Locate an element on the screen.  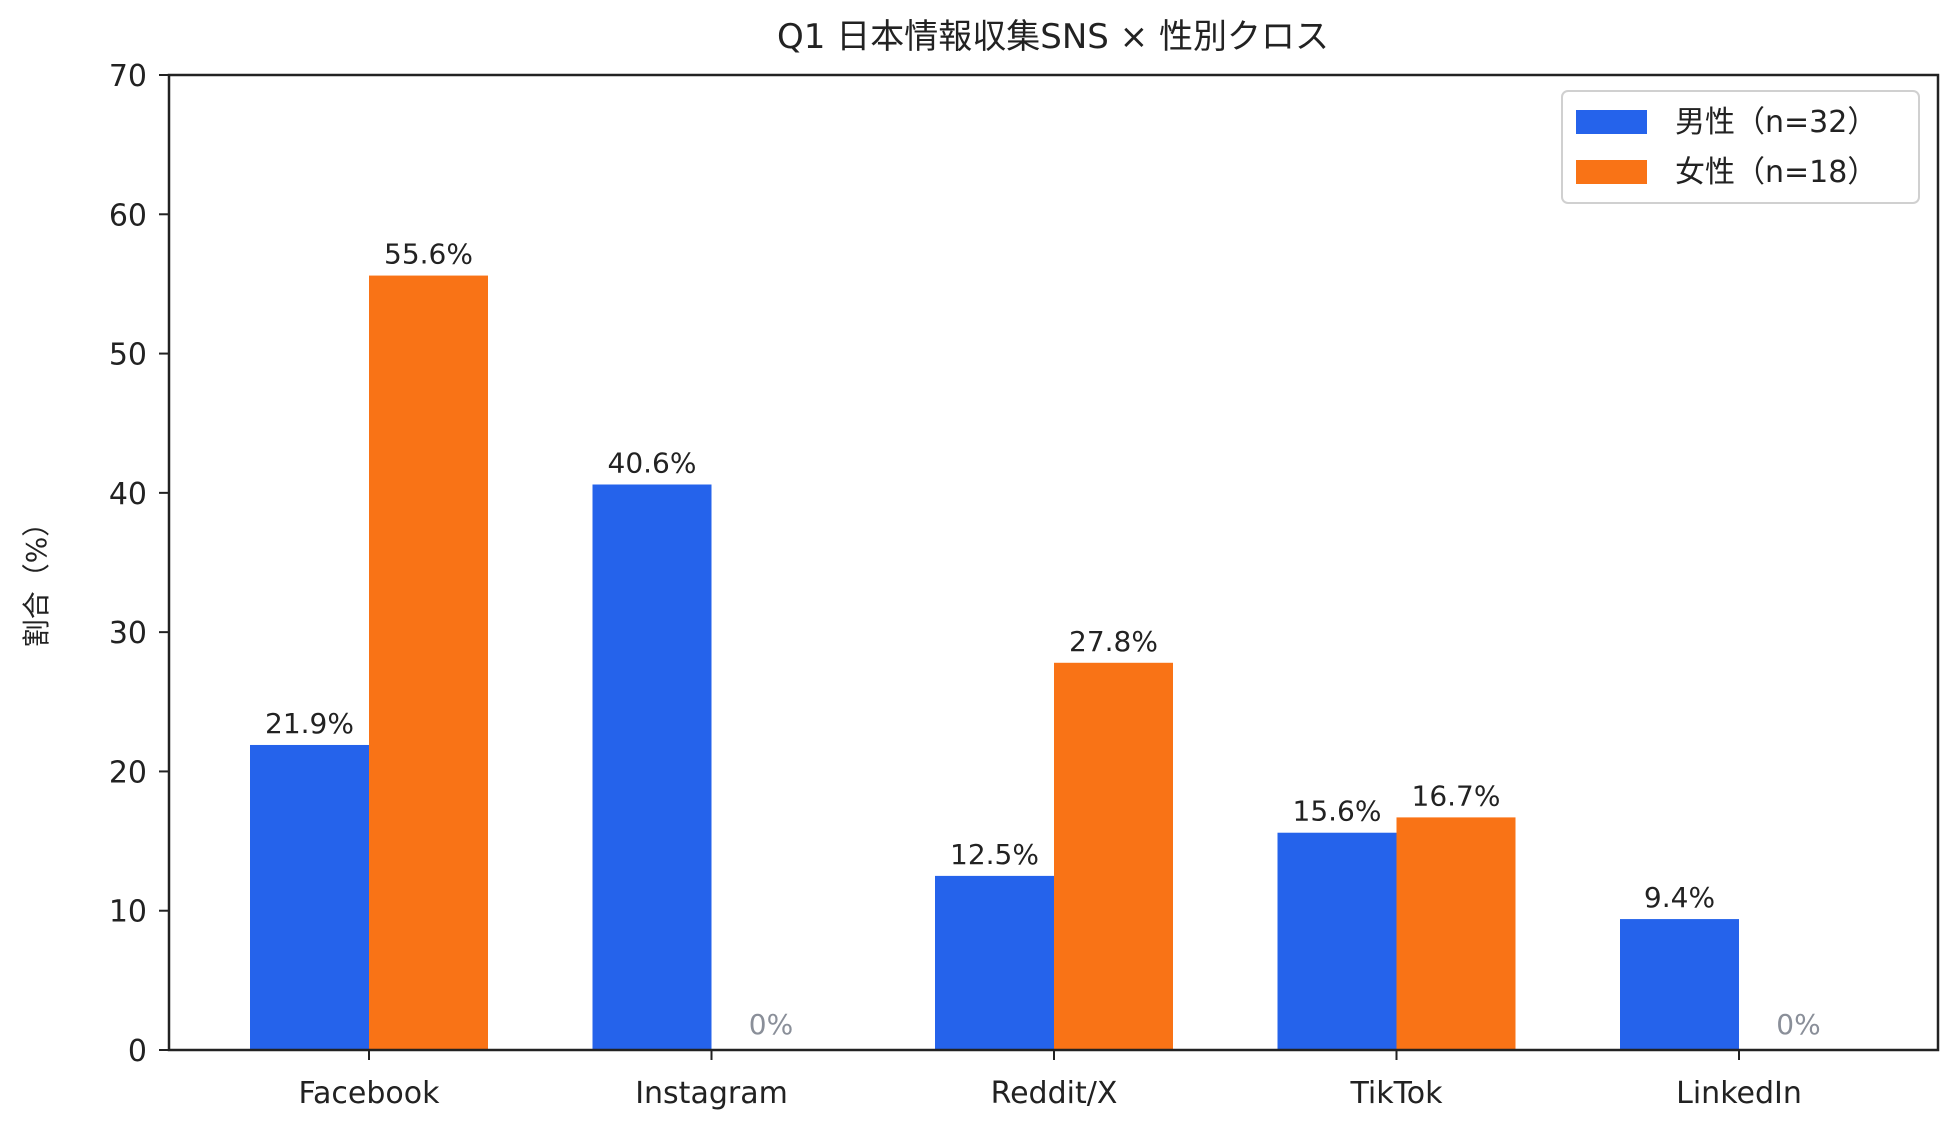
data-label: 9.4% is located at coordinates (1679, 897).